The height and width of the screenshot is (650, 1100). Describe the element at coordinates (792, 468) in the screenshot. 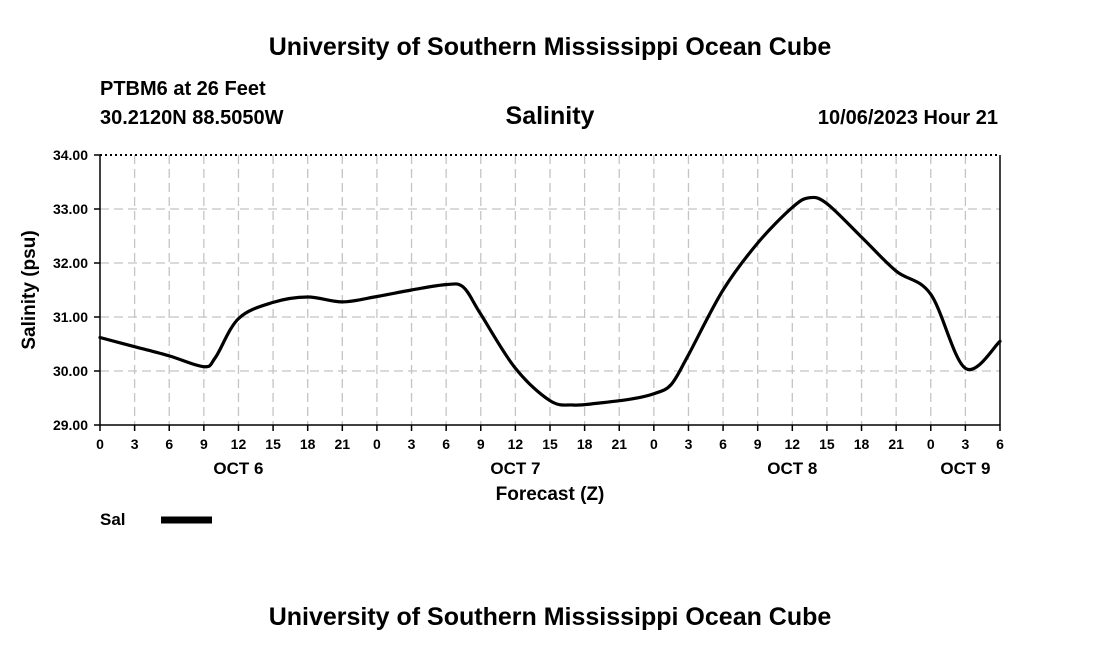

I see `day-label: OCT 8` at that location.